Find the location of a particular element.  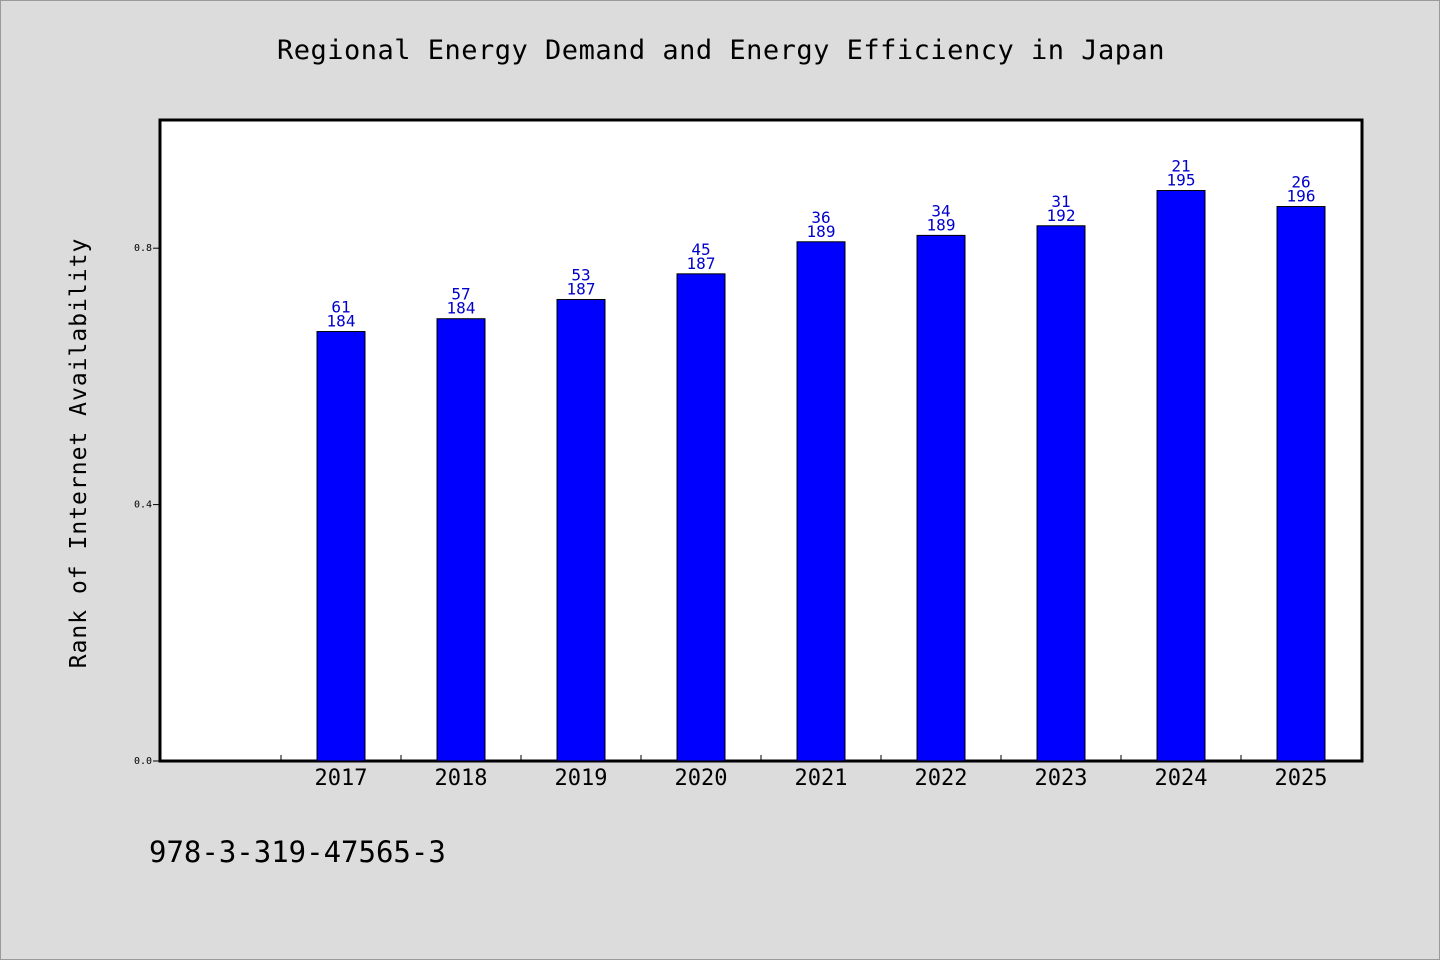

y-tick-label: 0.8 is located at coordinates (143, 248).